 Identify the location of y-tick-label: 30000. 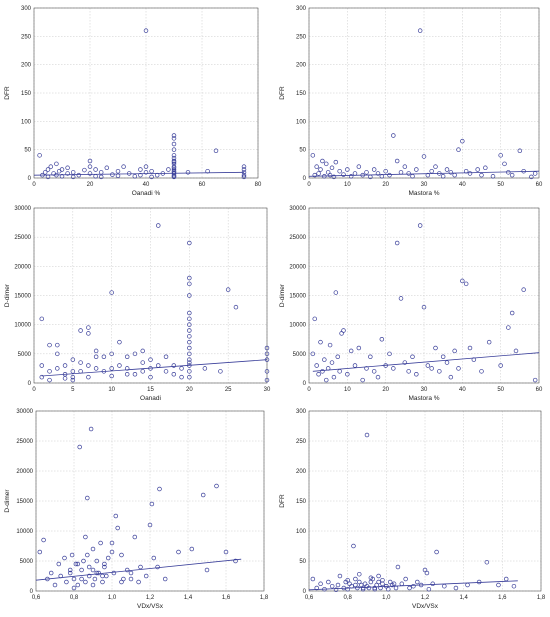
(297, 209).